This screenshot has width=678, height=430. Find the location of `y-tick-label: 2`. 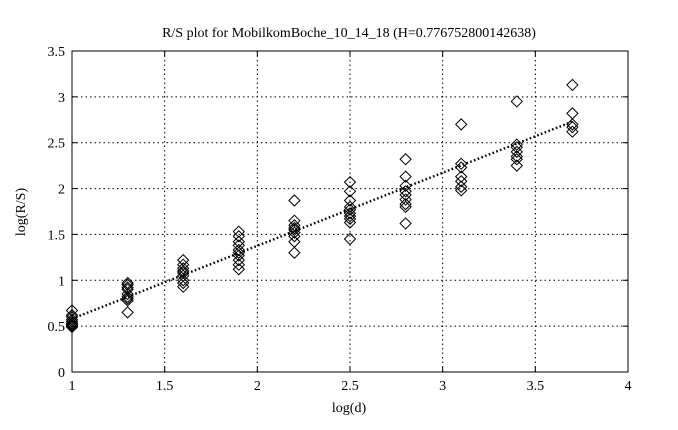

y-tick-label: 2 is located at coordinates (61, 190).